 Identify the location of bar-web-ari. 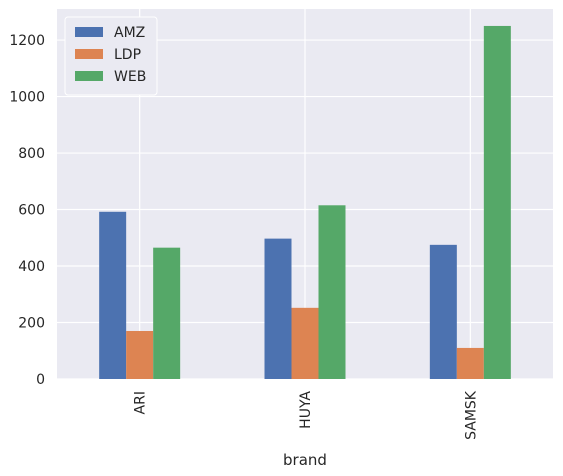
(167, 313).